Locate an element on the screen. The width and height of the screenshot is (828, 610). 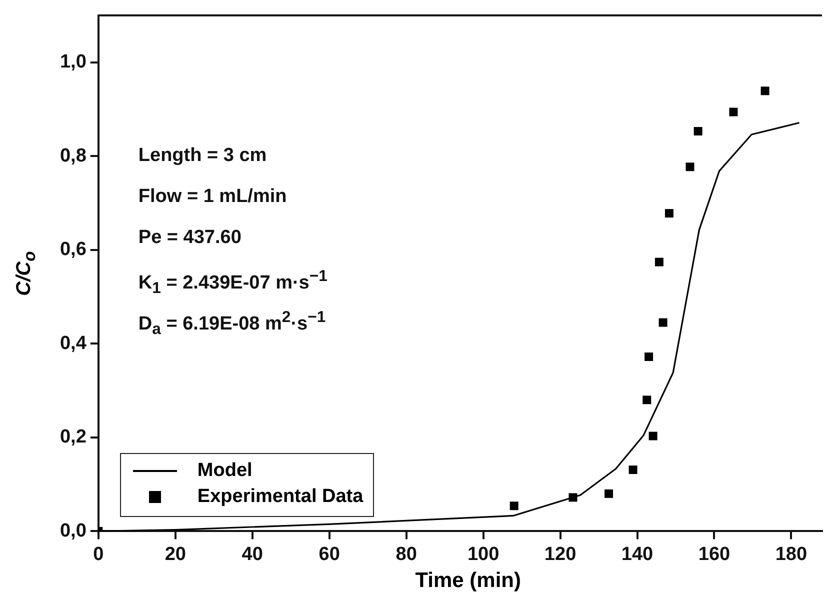
annotation: K$_{1}$ = 2.439E-07 m·s$^{−1}$ is located at coordinates (233, 283).